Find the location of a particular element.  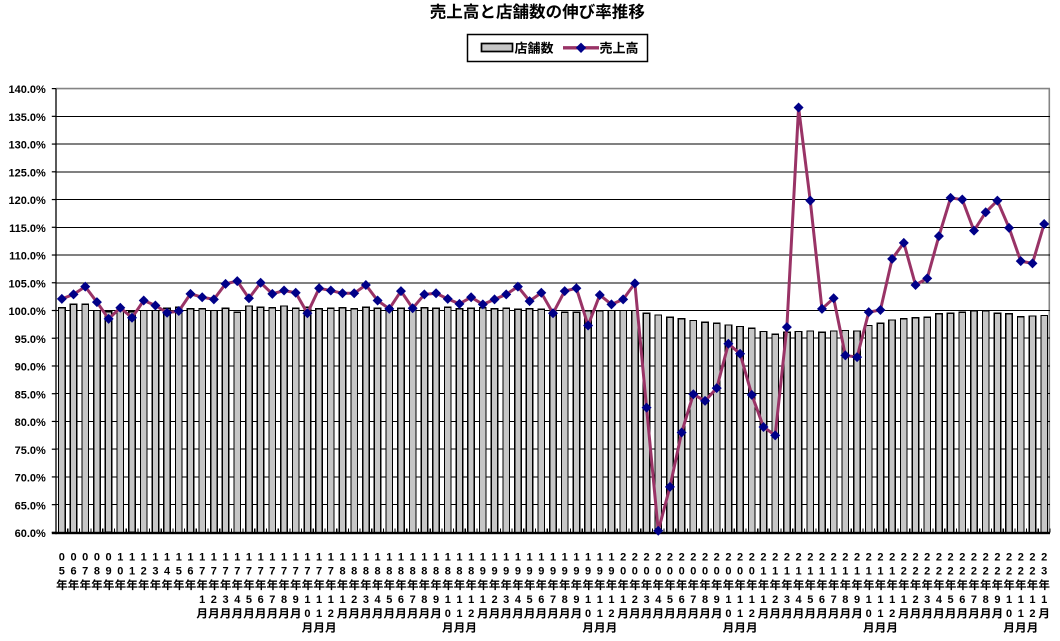

svg-text: 115.0% is located at coordinates (27, 229).